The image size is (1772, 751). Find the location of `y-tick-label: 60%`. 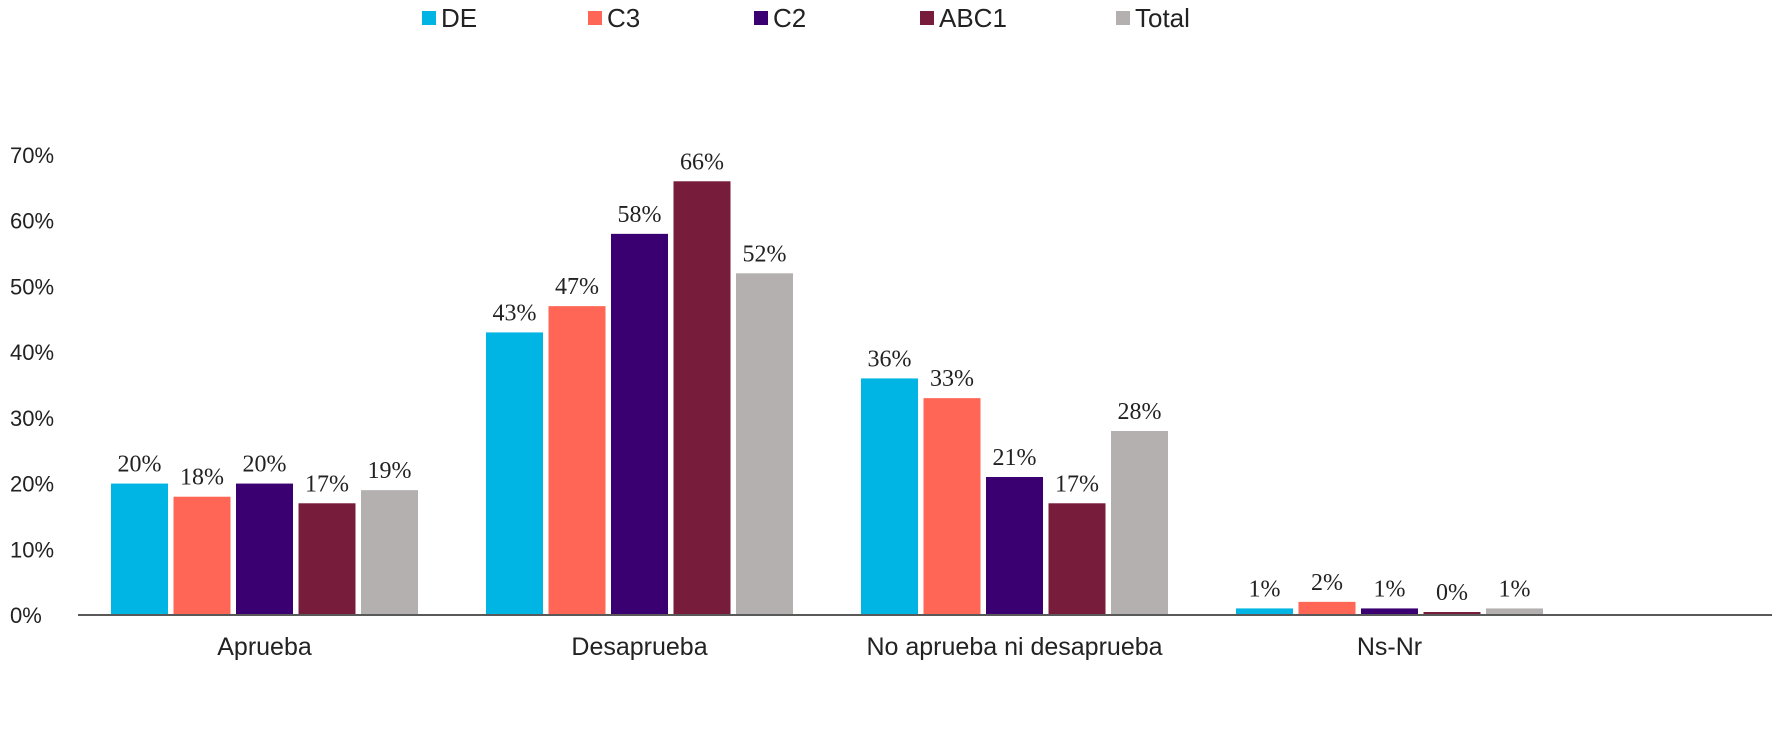

y-tick-label: 60% is located at coordinates (32, 221).